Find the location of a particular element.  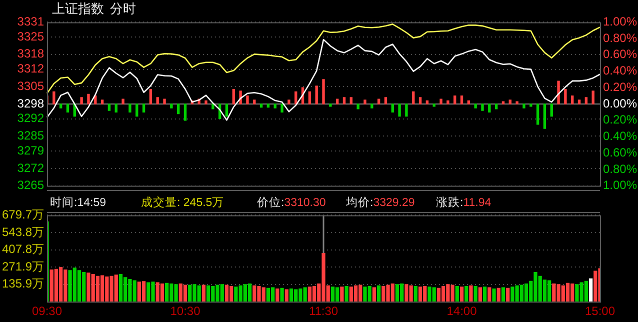

y-tick-label: 3325 is located at coordinates (30, 36).